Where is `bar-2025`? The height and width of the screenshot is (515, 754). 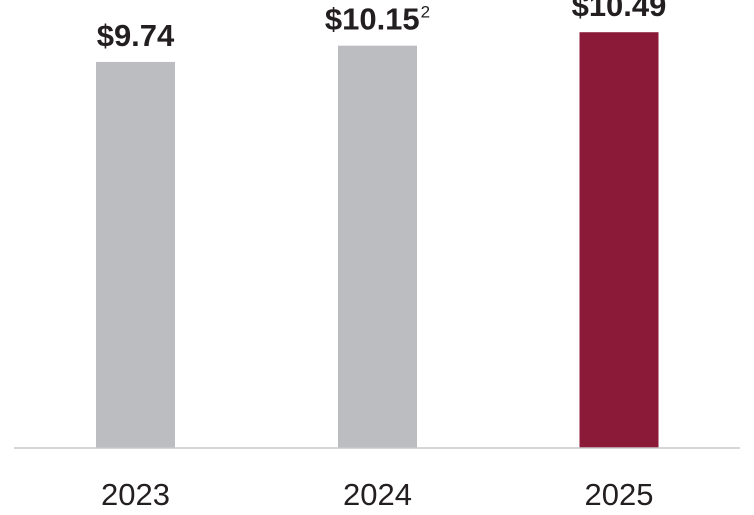 bar-2025 is located at coordinates (619, 240).